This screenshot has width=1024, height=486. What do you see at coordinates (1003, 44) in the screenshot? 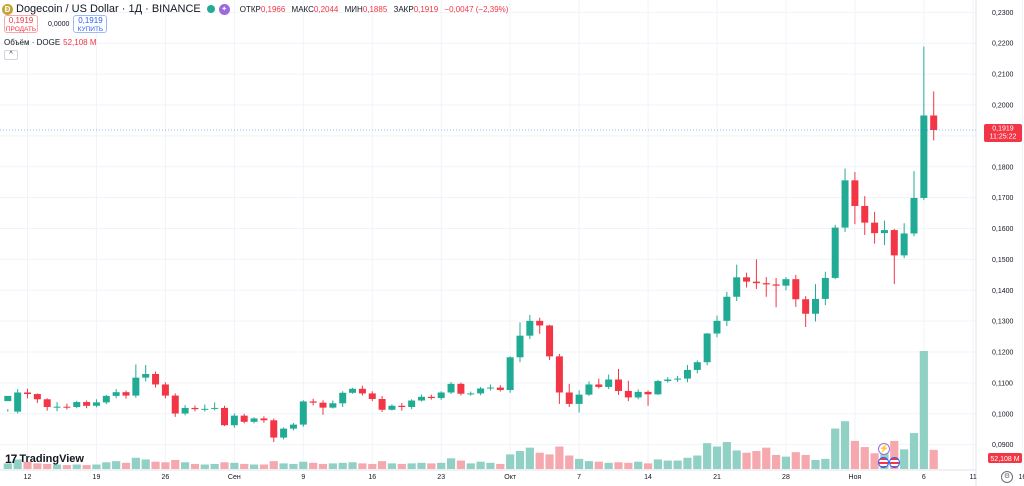
I see `price-tick-label: 0,2200` at bounding box center [1003, 44].